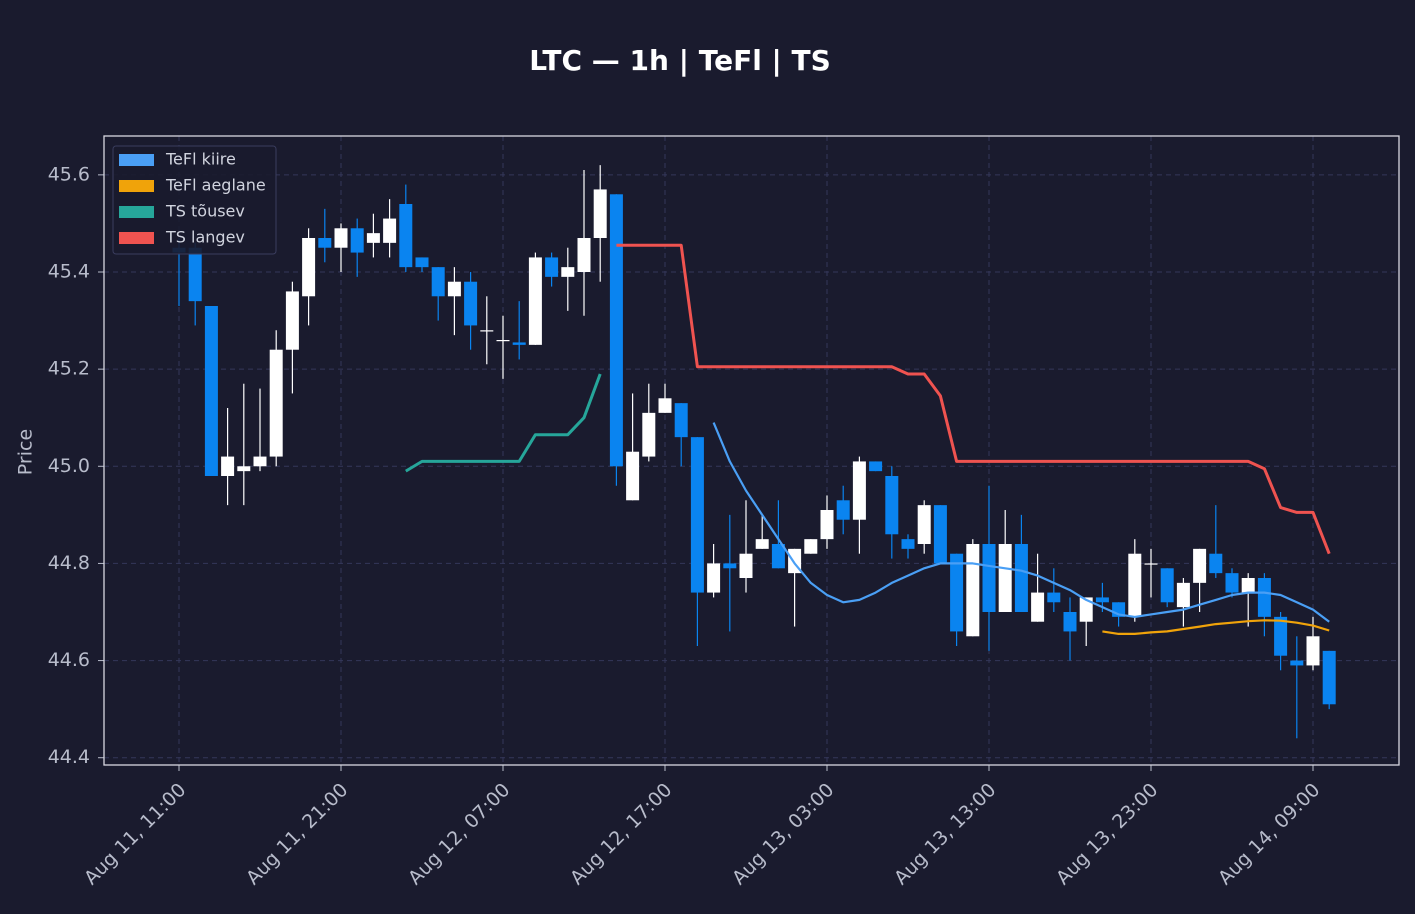  Describe the element at coordinates (205, 237) in the screenshot. I see `legend-label: TS langev` at that location.